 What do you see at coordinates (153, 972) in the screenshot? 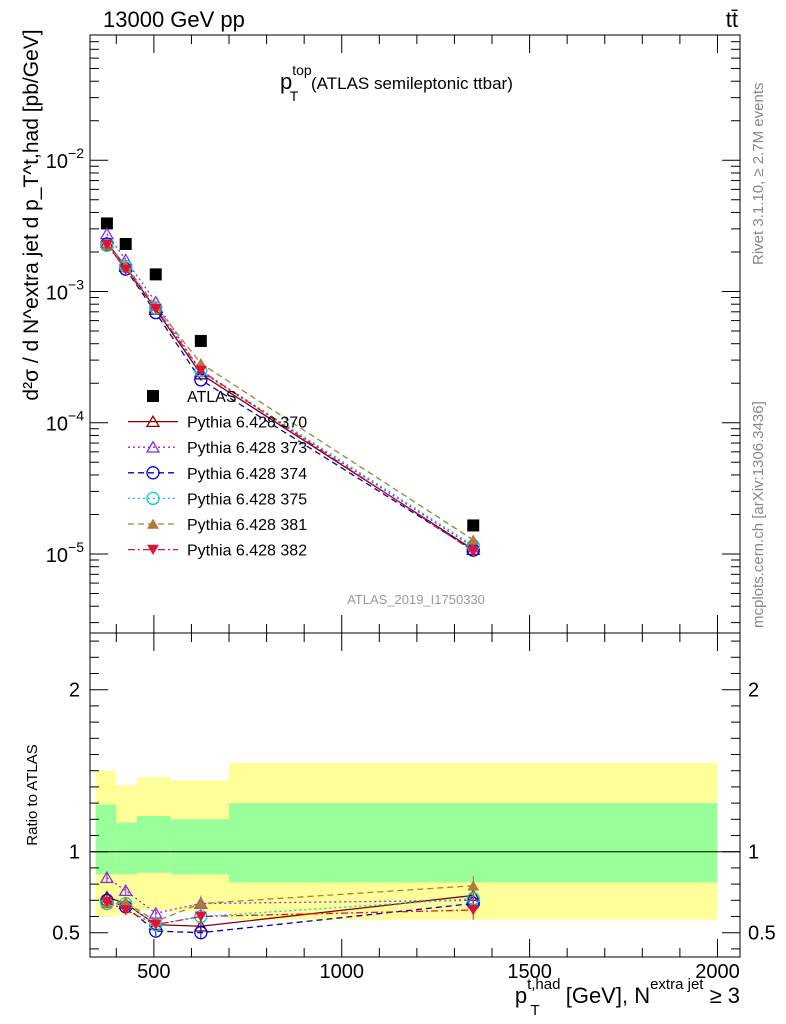
I see `xtick-label-0: 500` at bounding box center [153, 972].